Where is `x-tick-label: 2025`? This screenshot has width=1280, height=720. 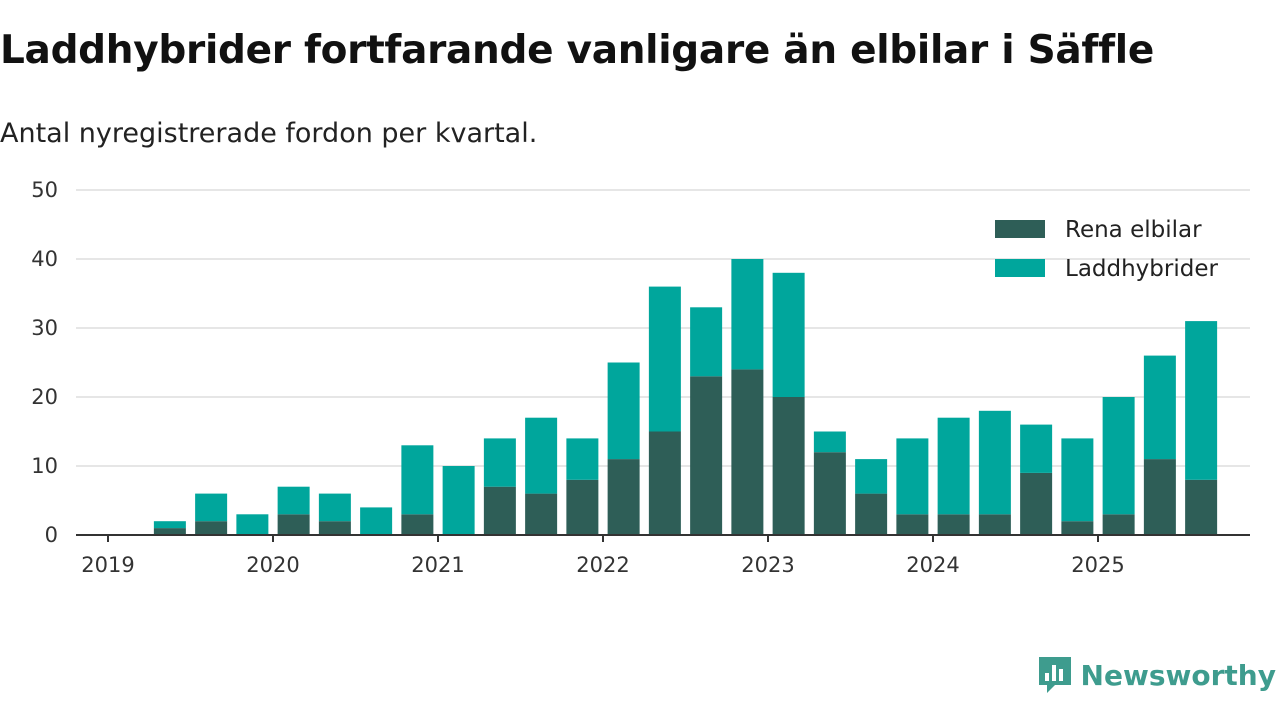
x-tick-label: 2025 is located at coordinates (1097, 565).